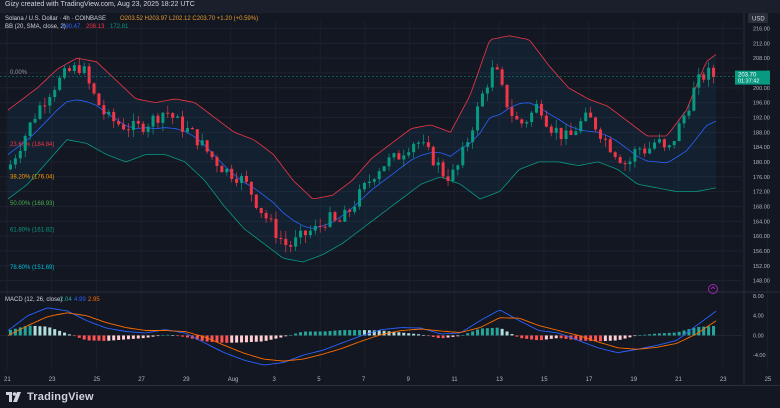  Describe the element at coordinates (761, 163) in the screenshot. I see `price-tick-label: 180.00` at that location.